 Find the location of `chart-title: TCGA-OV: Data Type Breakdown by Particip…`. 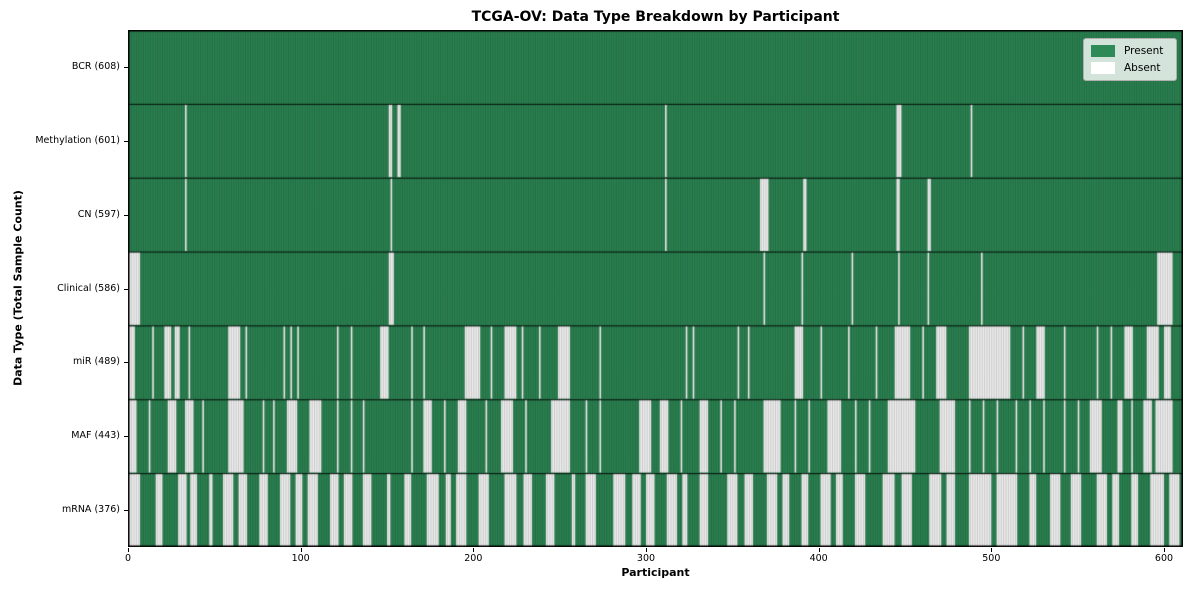

chart-title: TCGA-OV: Data Type Breakdown by Particip… is located at coordinates (655, 17).